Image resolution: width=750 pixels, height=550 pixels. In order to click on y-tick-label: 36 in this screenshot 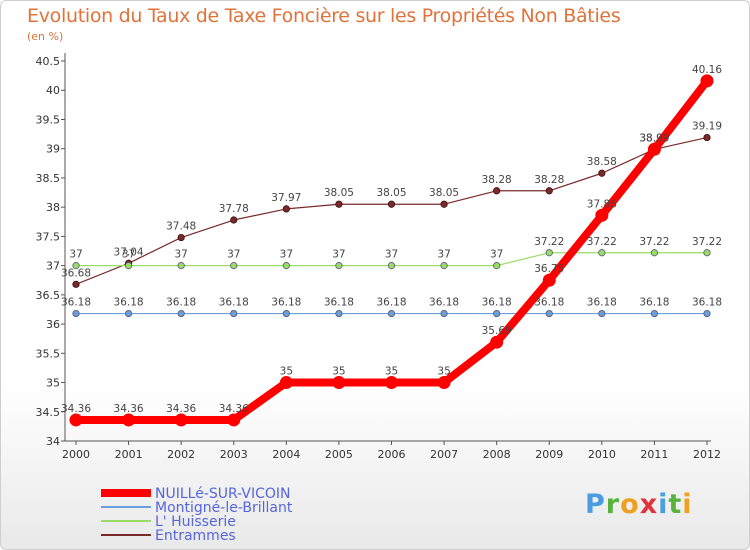, I will do `click(53, 324)`.